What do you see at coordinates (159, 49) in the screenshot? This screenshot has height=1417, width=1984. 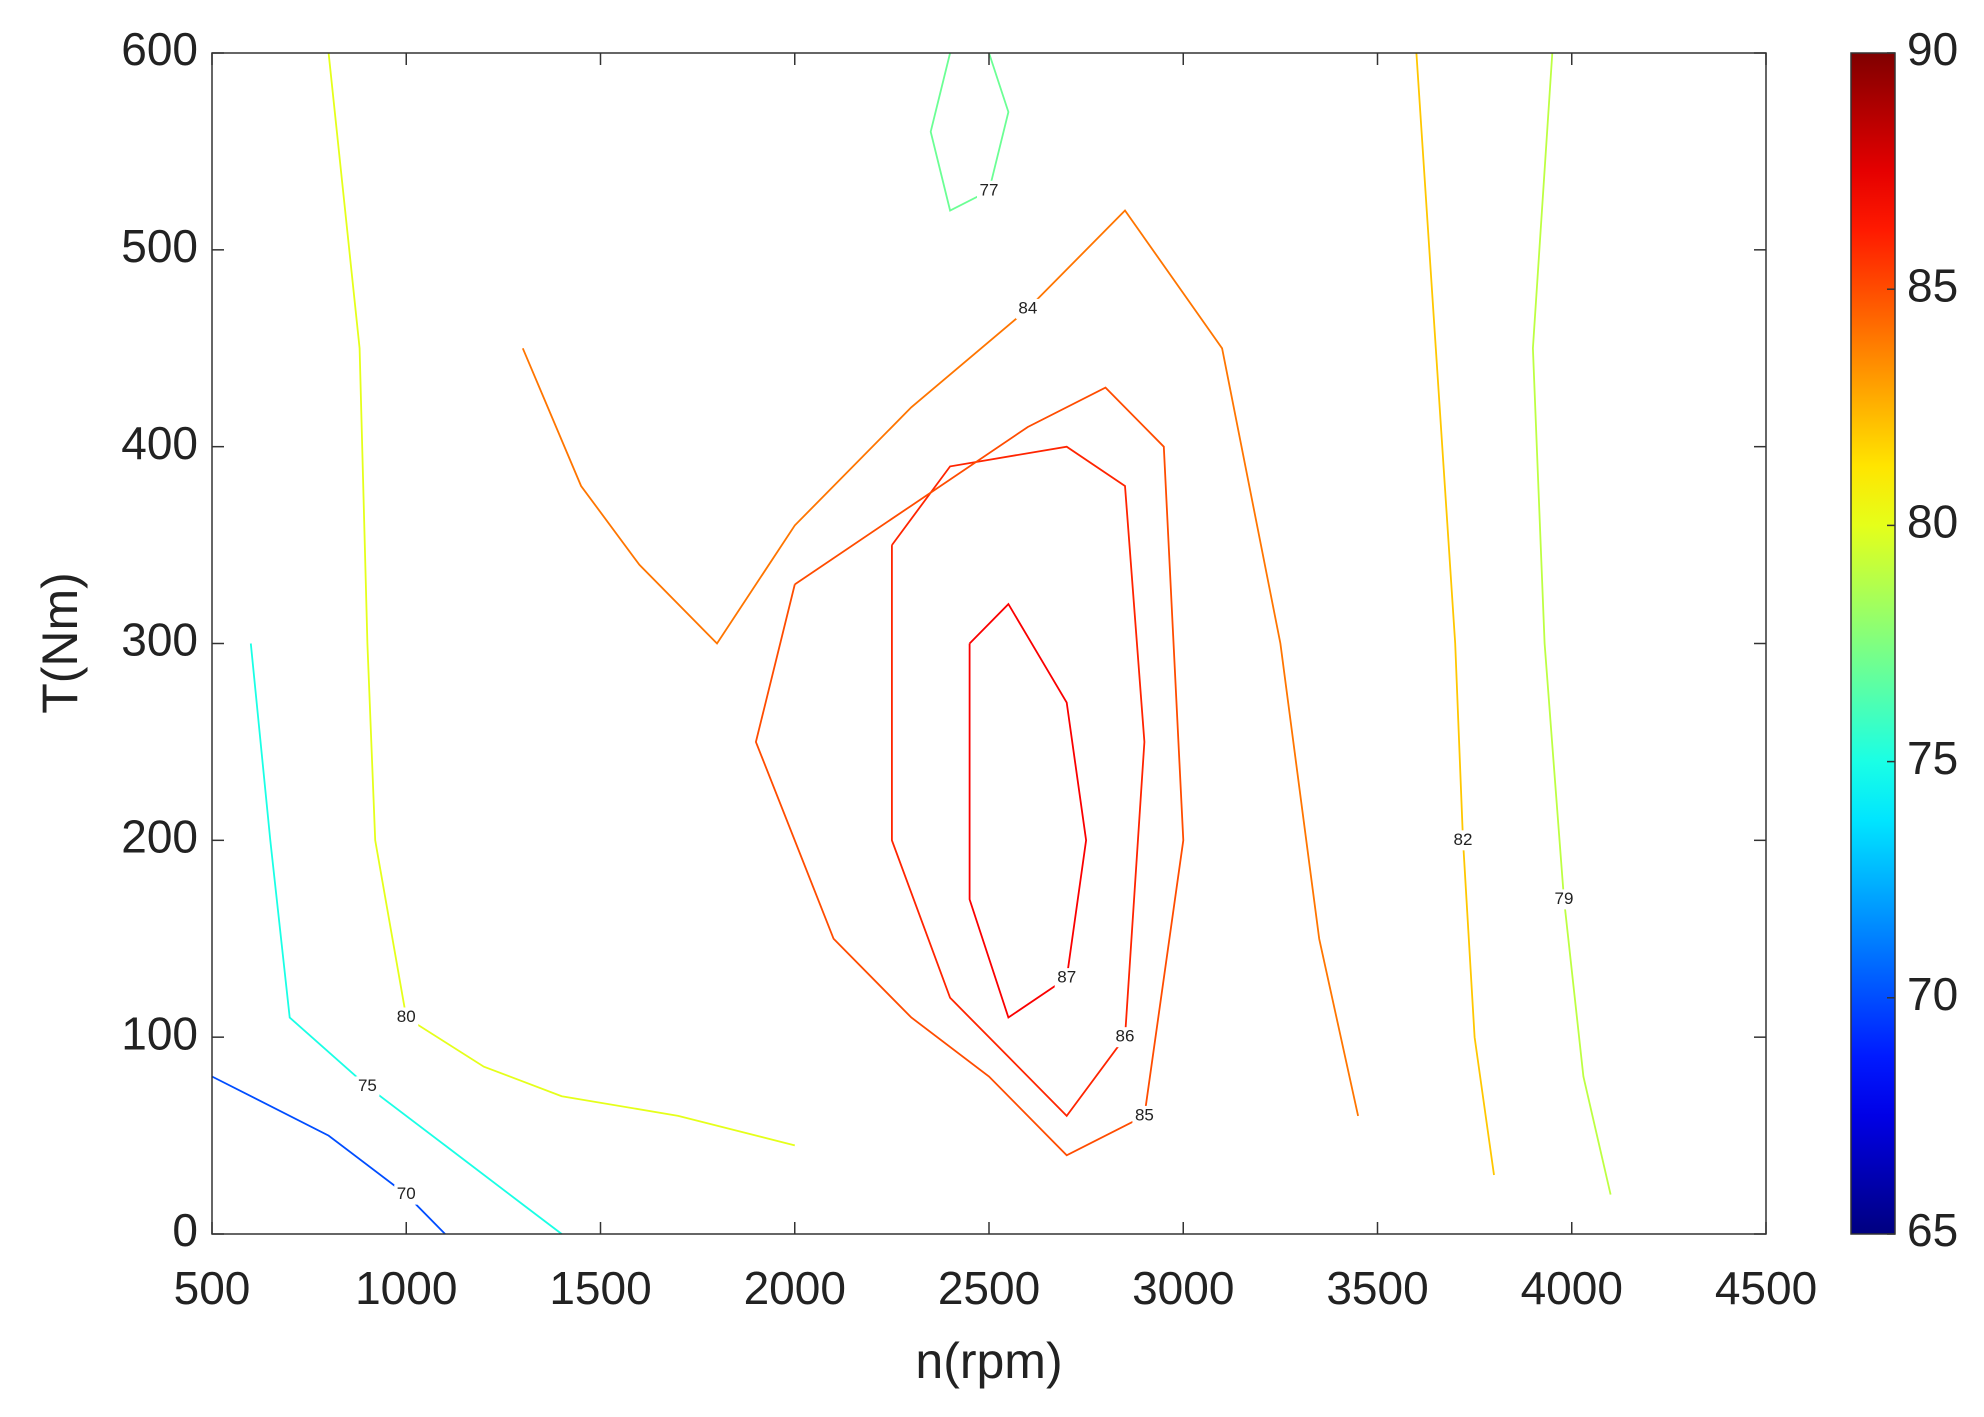 I see `y-tick-label: 600` at bounding box center [159, 49].